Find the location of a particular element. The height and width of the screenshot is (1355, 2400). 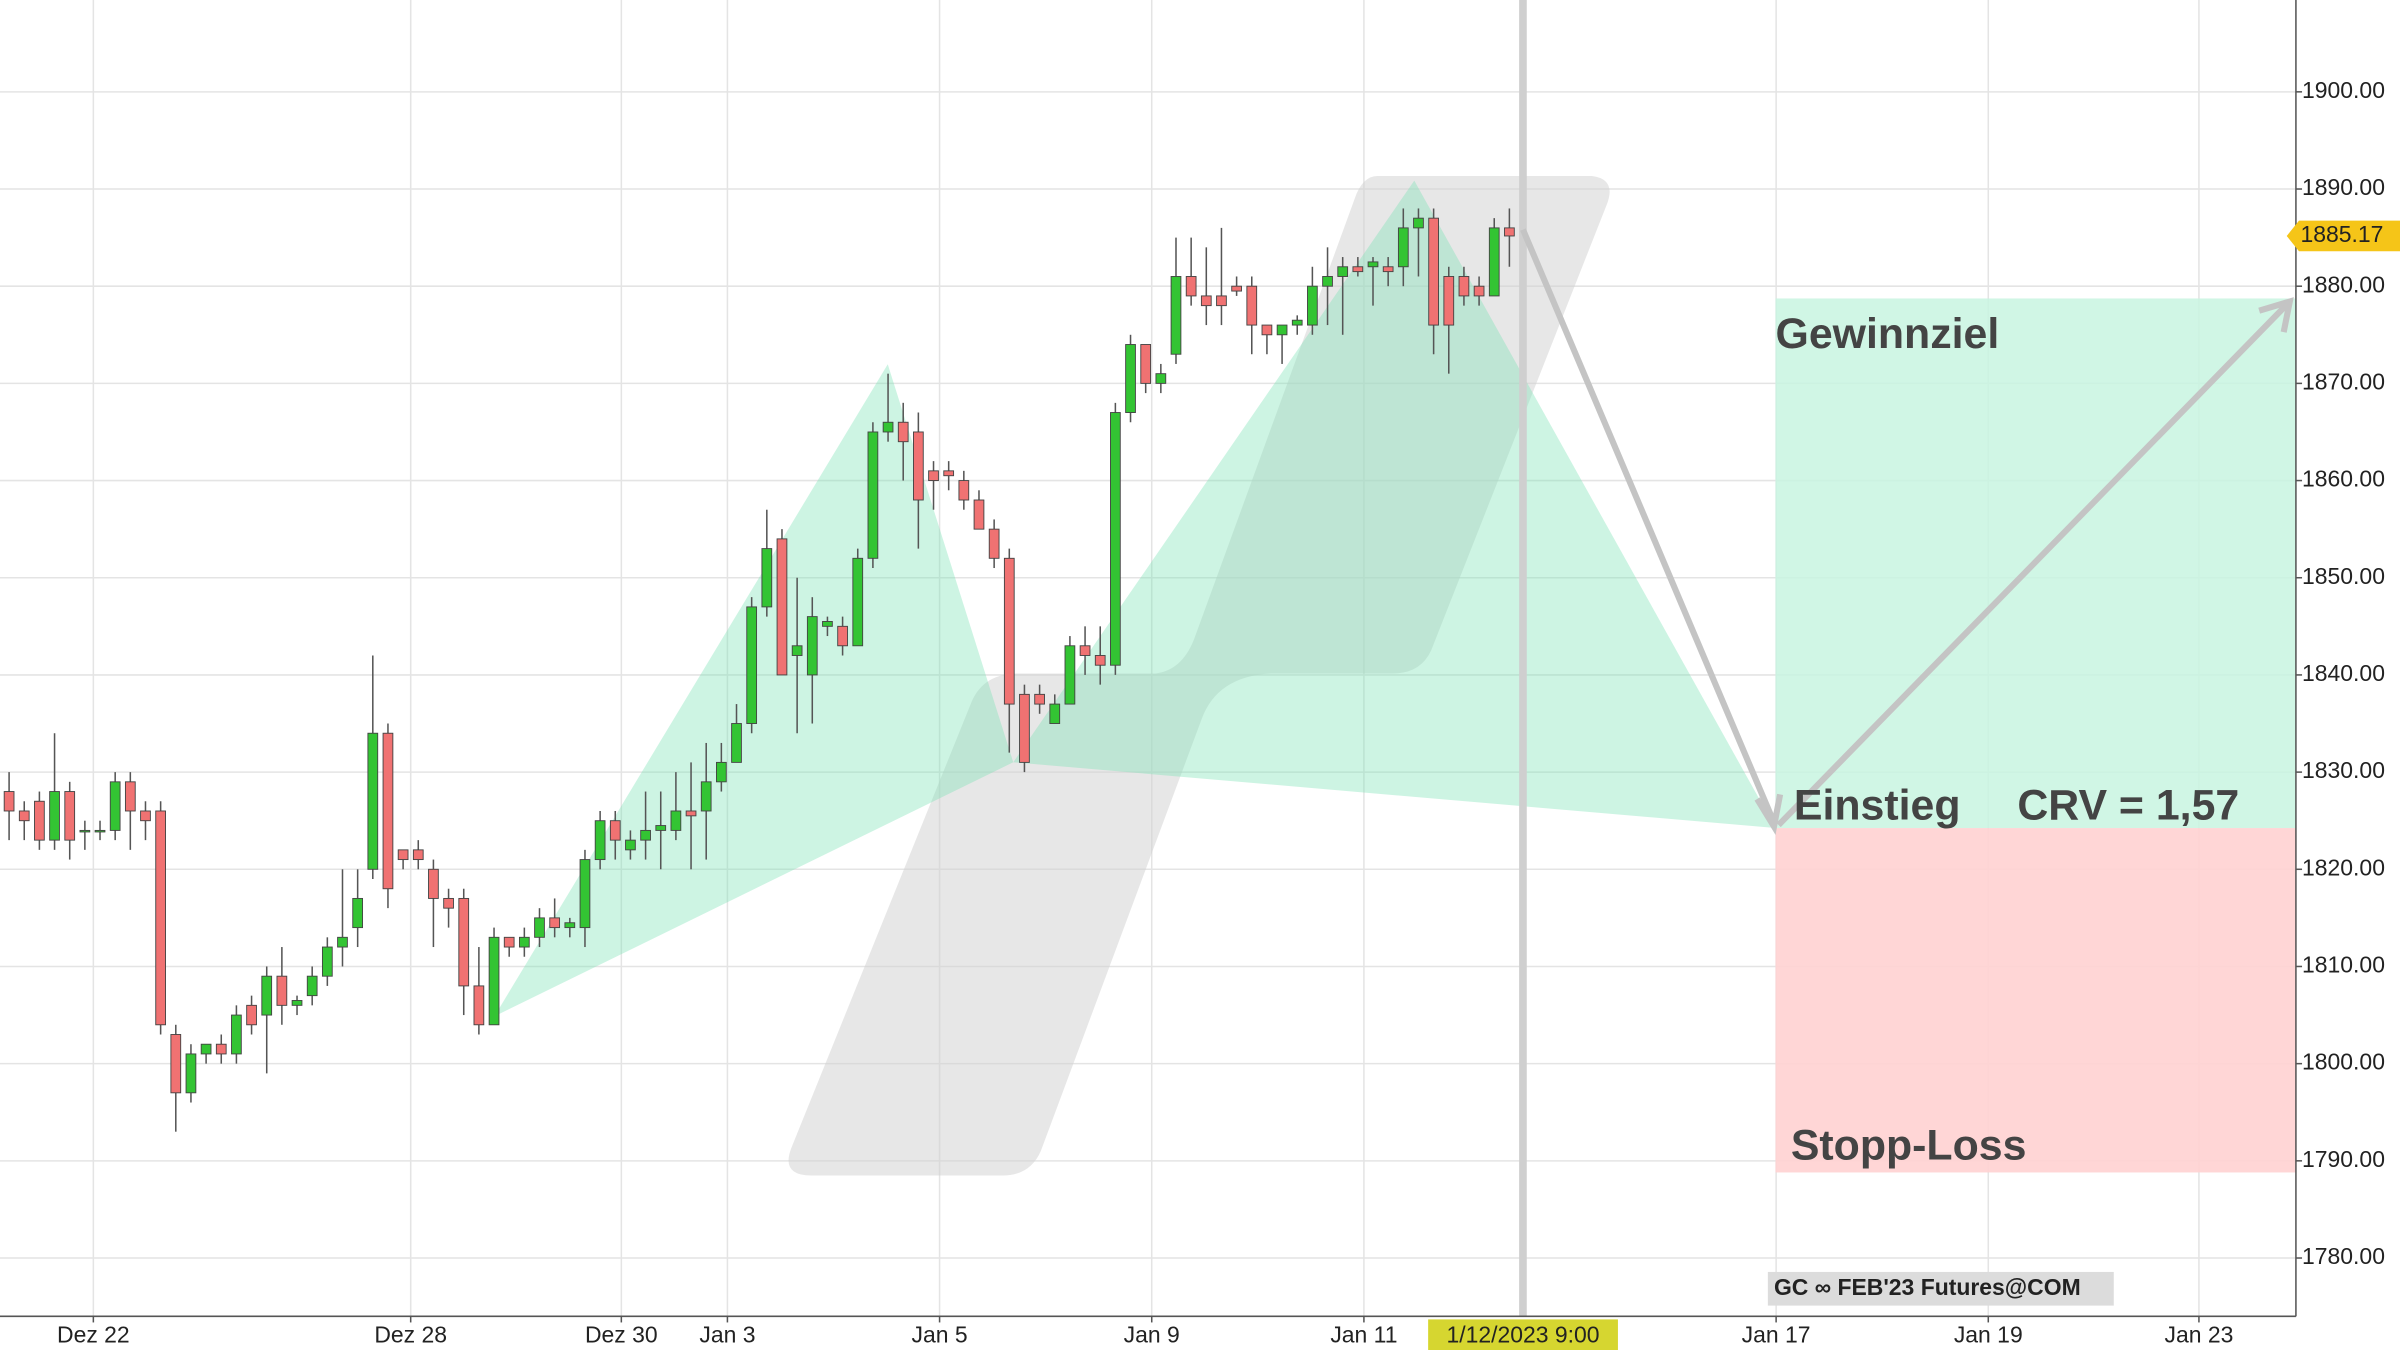

y-tick-label: 1830.00 is located at coordinates (2343, 770).